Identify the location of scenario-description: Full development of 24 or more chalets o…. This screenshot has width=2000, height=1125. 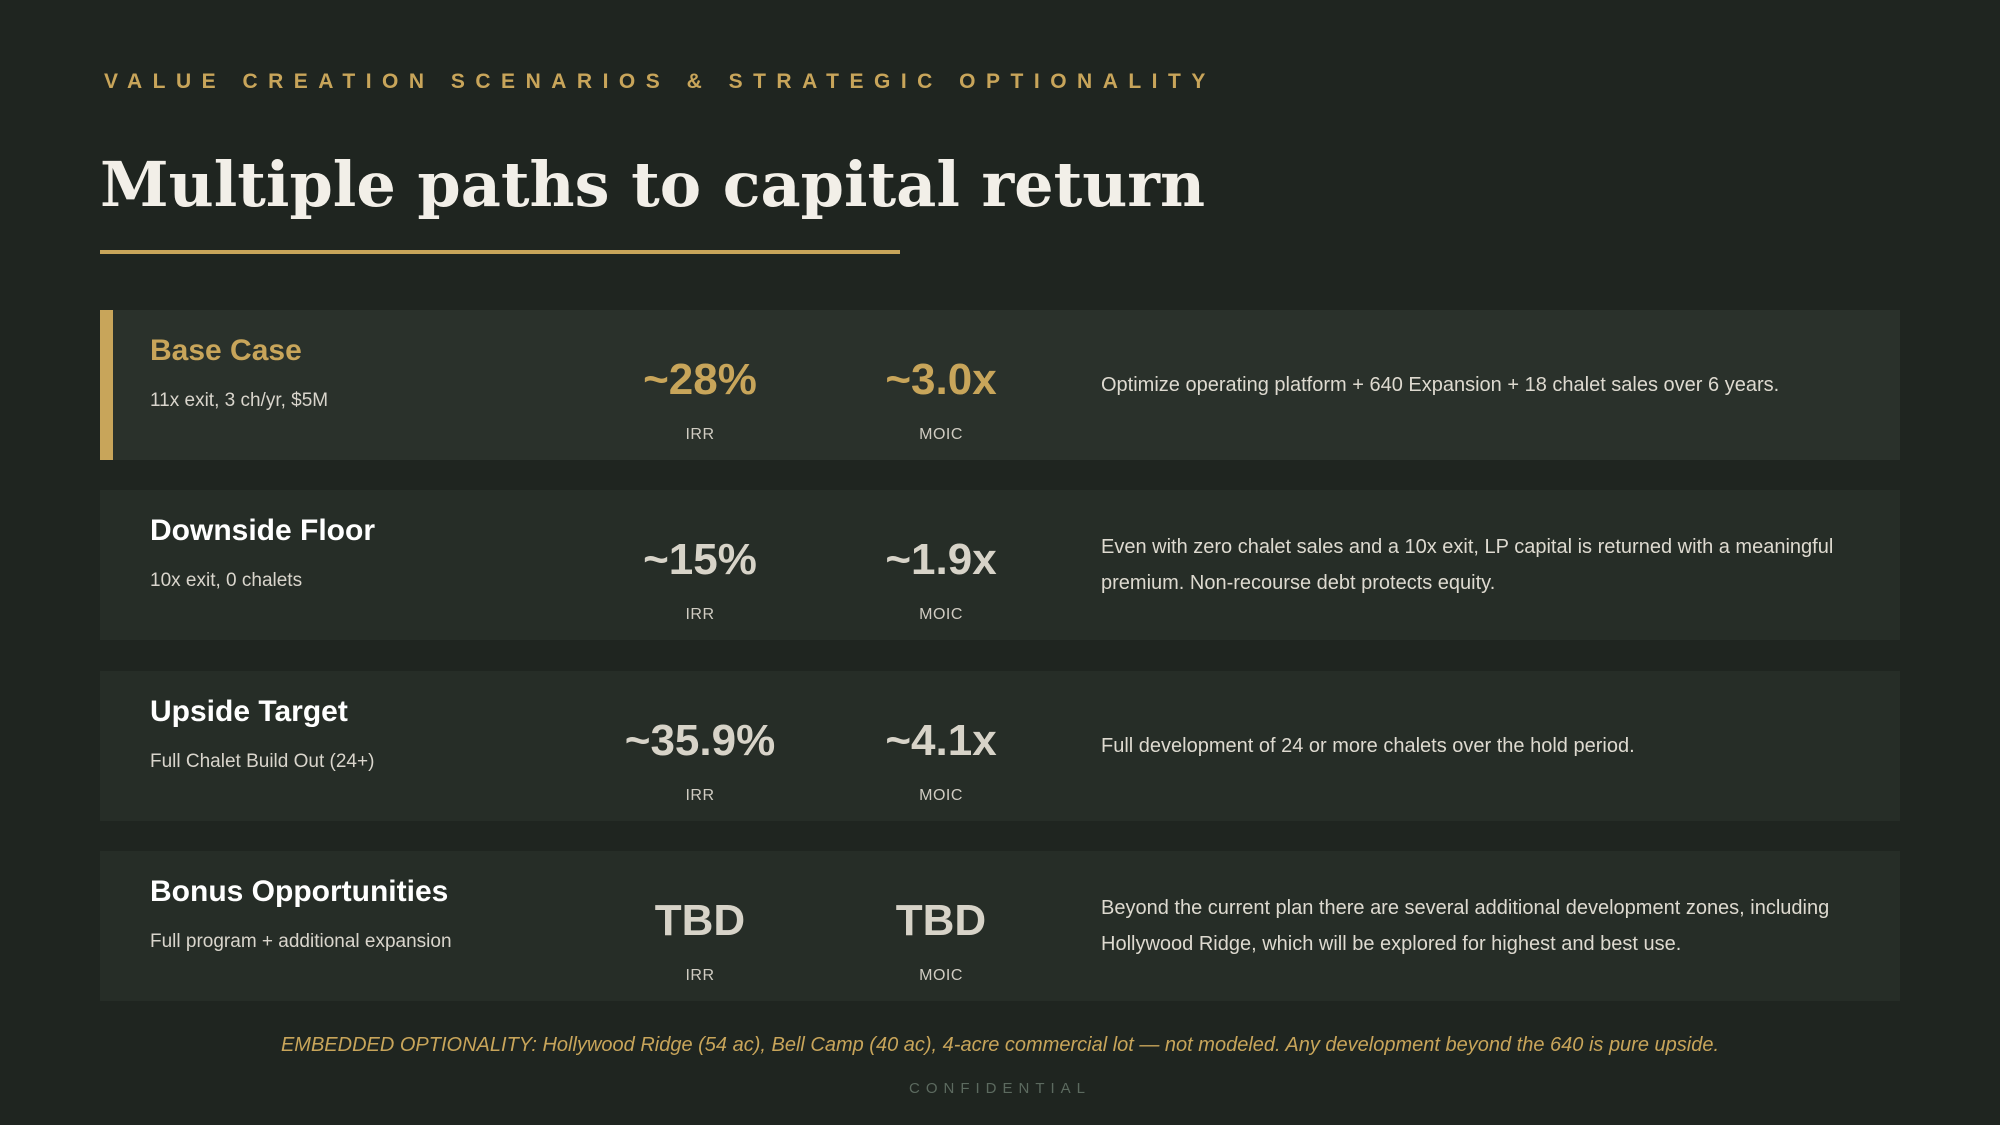
(1368, 746).